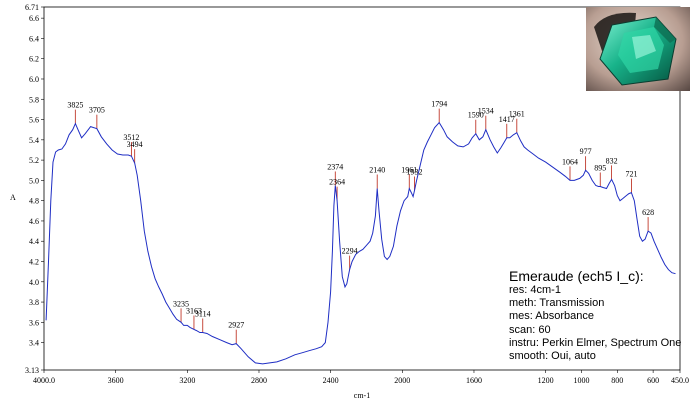 The height and width of the screenshot is (403, 700). I want to click on peak-label: 3494, so click(135, 144).